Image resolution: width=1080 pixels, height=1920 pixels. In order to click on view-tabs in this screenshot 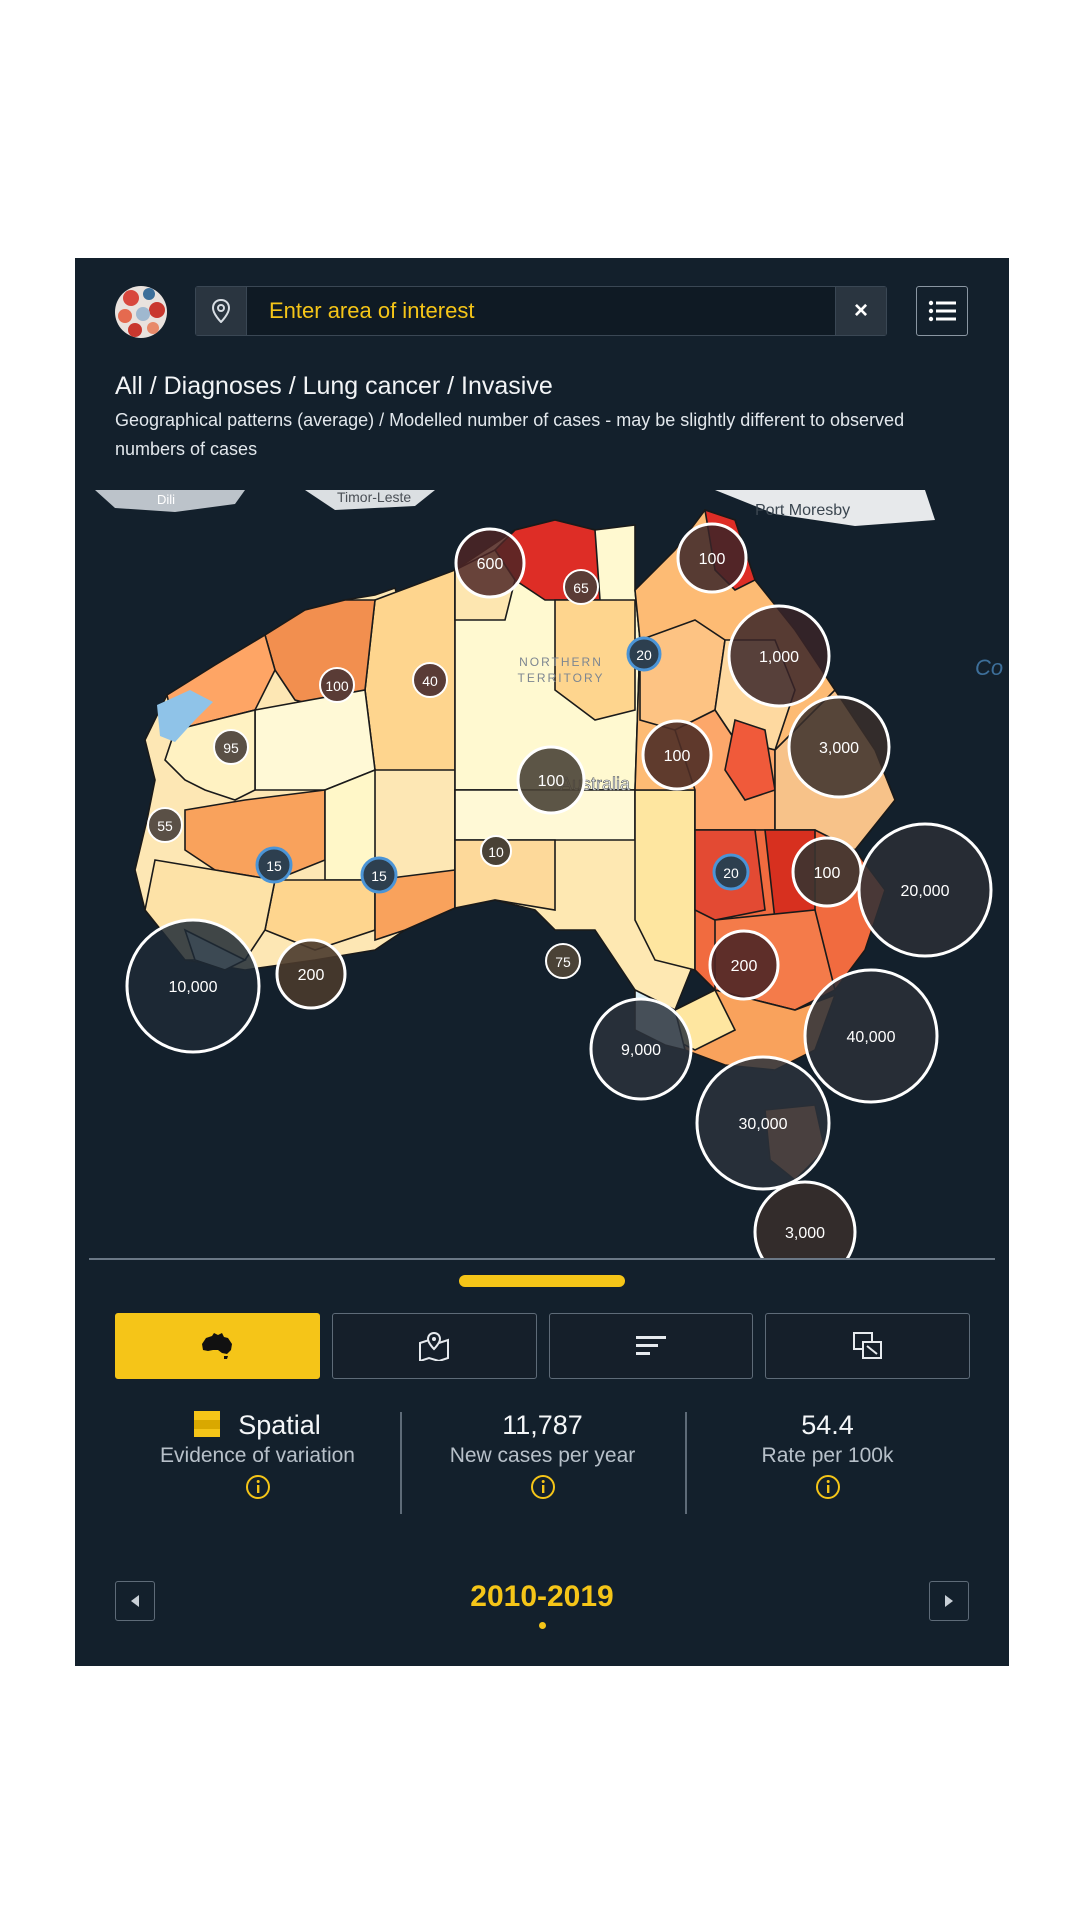, I will do `click(542, 1346)`.